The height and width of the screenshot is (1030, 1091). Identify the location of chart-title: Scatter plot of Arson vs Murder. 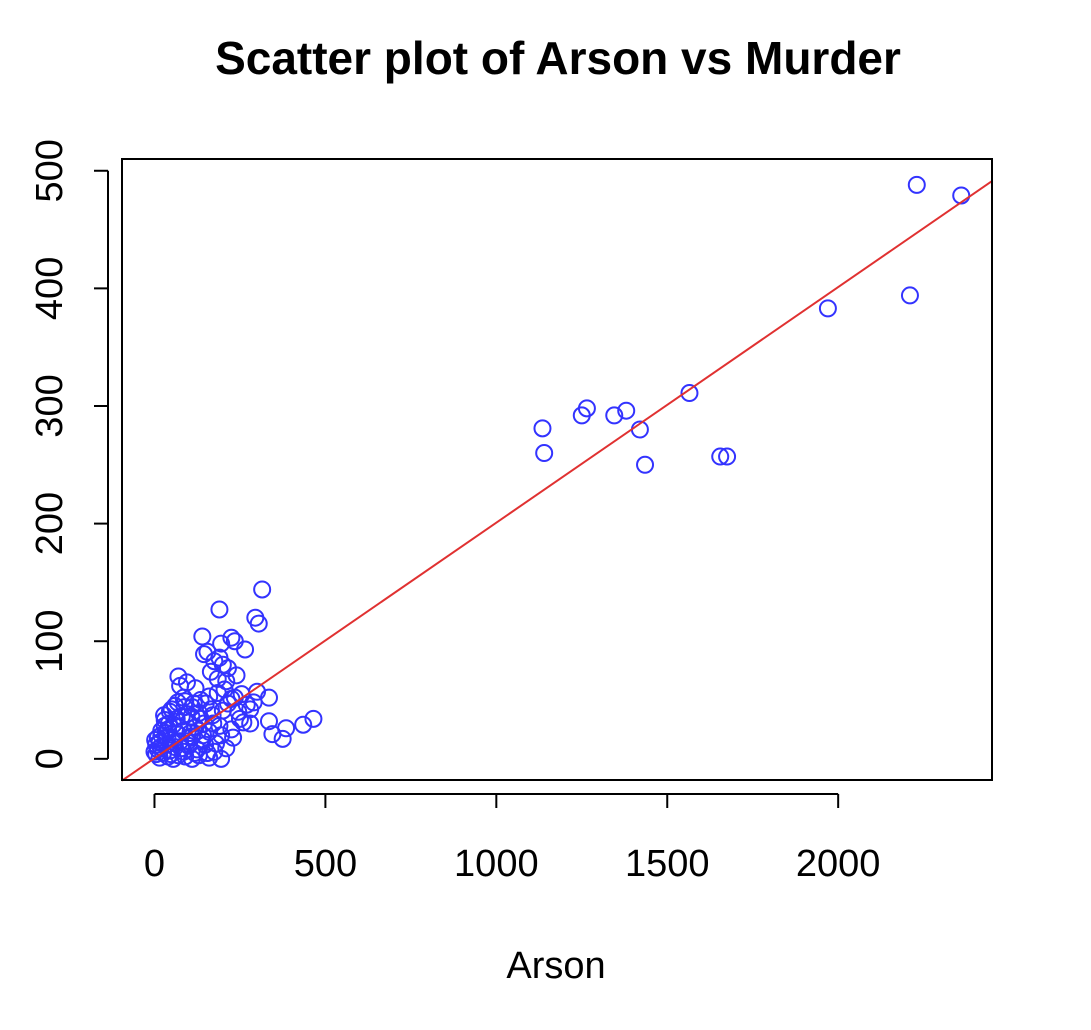
(558, 58).